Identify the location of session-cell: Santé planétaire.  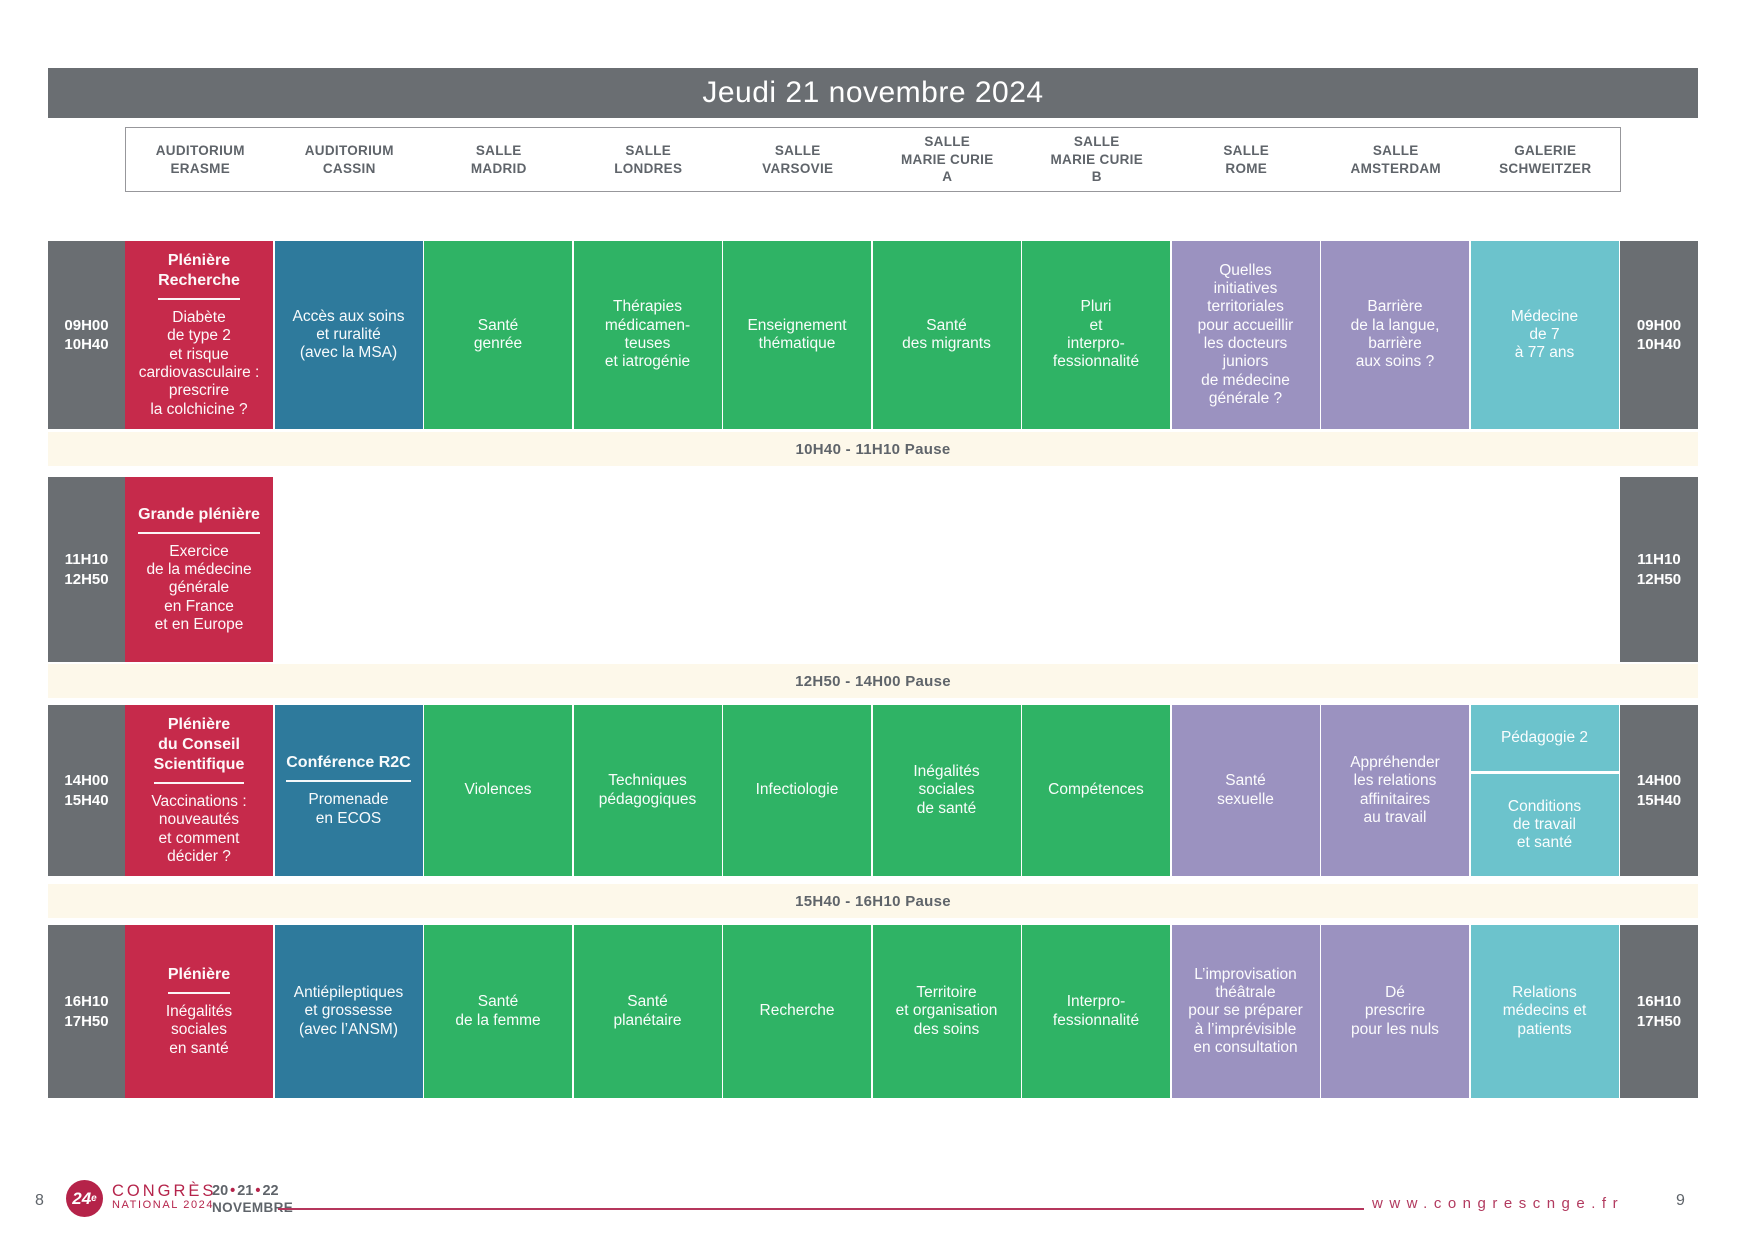
(647, 1011).